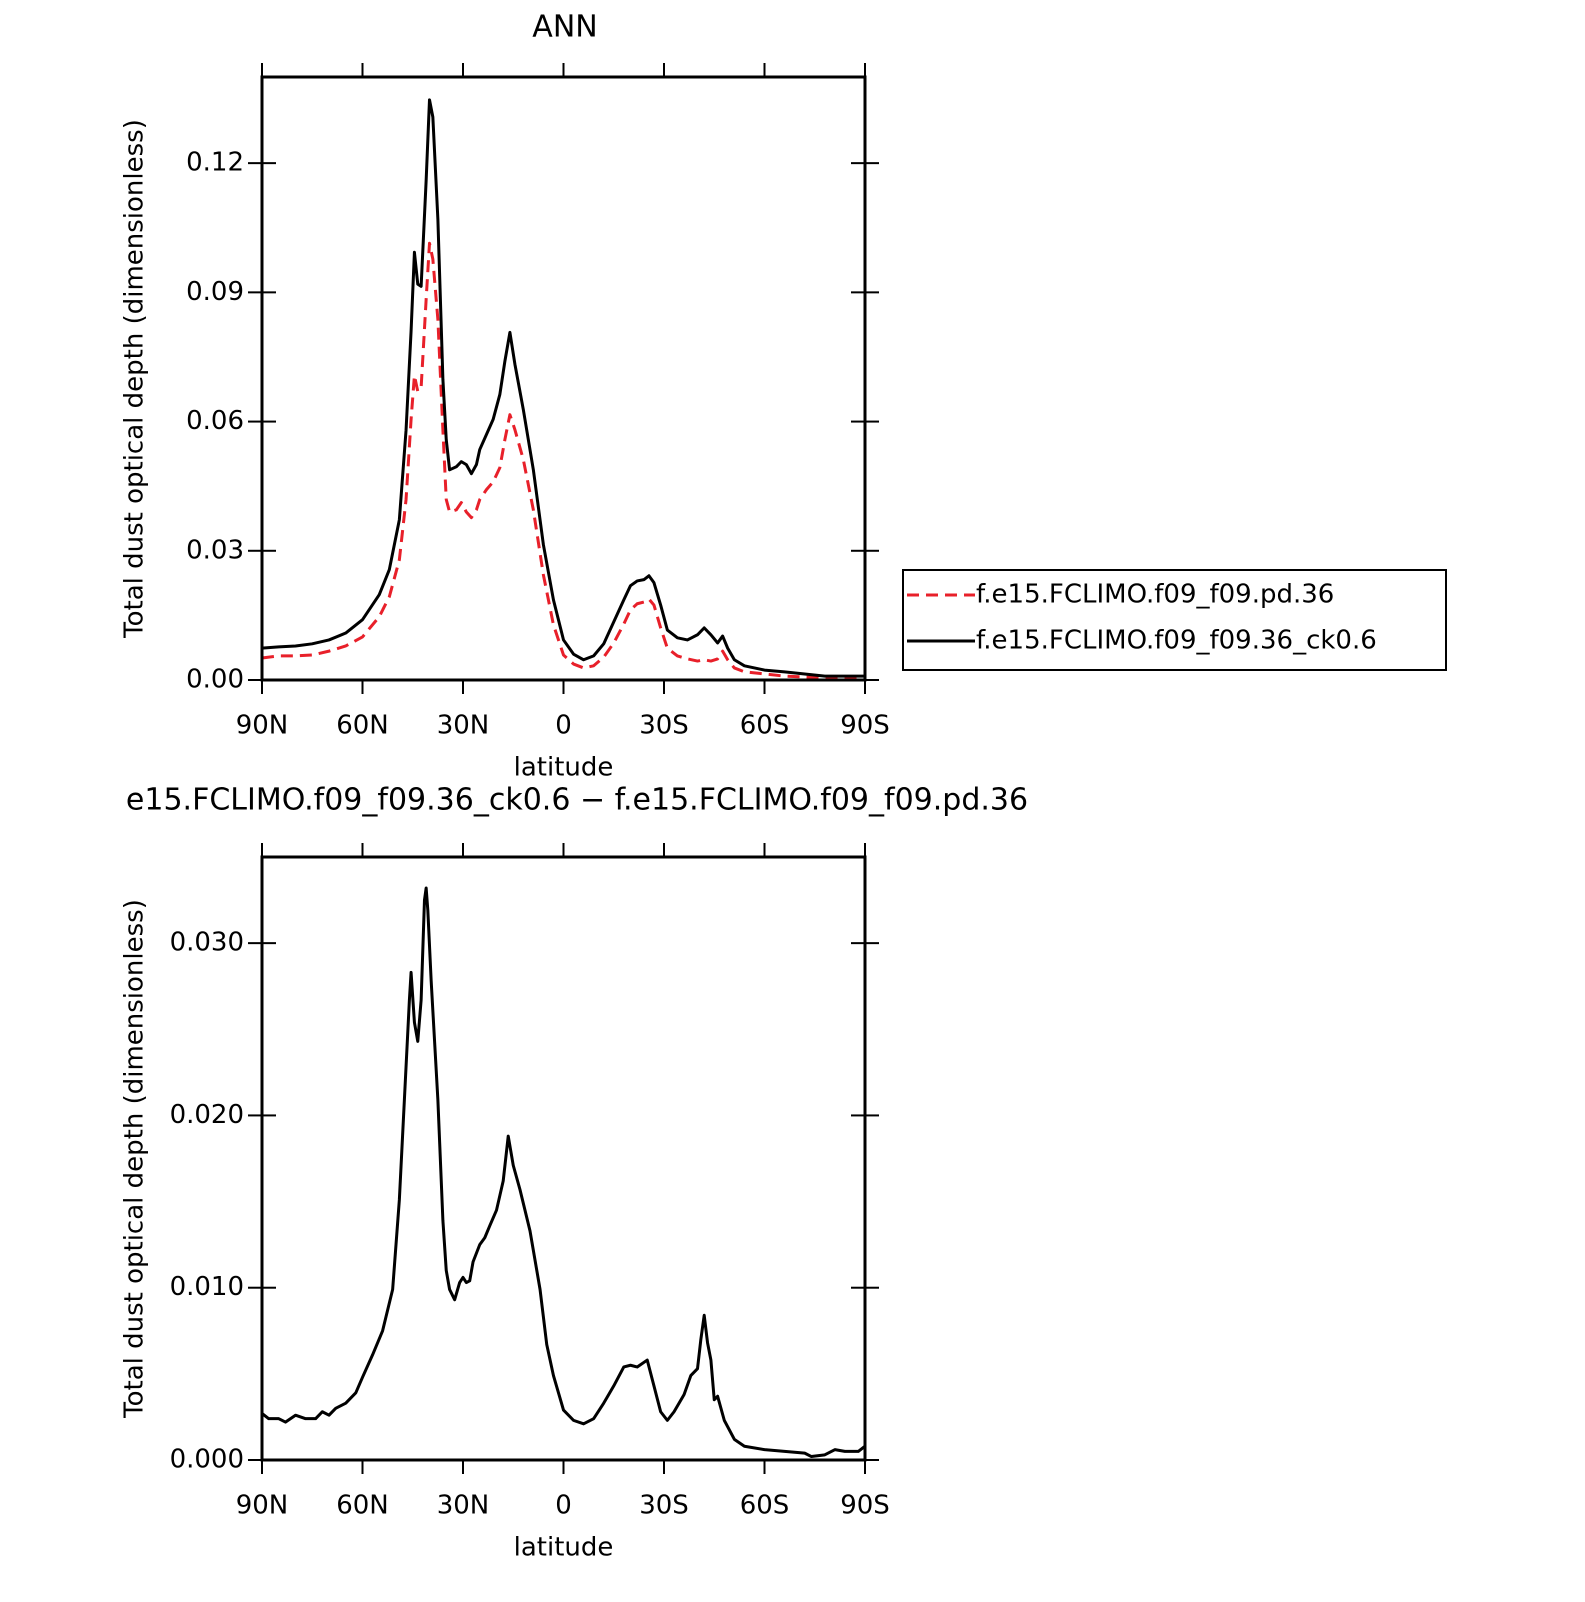  What do you see at coordinates (1176, 641) in the screenshot?
I see `legend-label: f.e15.FCLIMO.f09_f09.36_ck0.6` at bounding box center [1176, 641].